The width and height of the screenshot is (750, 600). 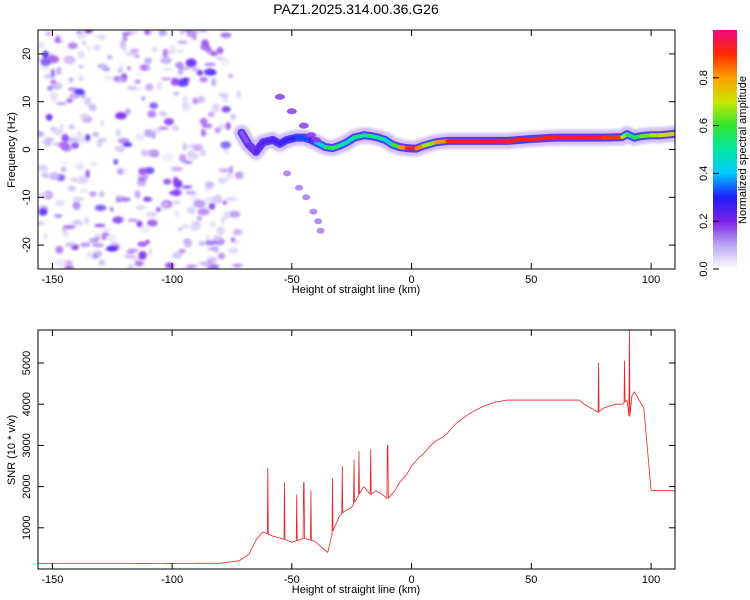 I want to click on colorbar-strip, so click(x=725, y=149).